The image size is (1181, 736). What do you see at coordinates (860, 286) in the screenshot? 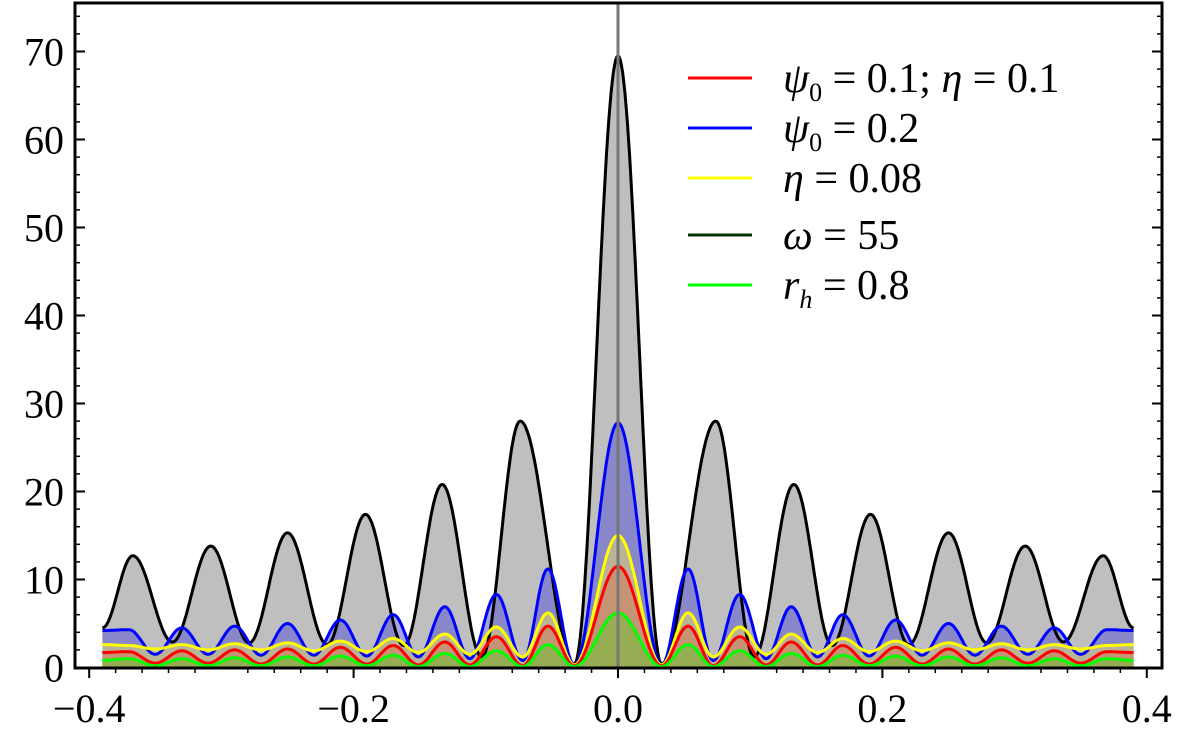
I see `legend-value: = 0.8` at bounding box center [860, 286].